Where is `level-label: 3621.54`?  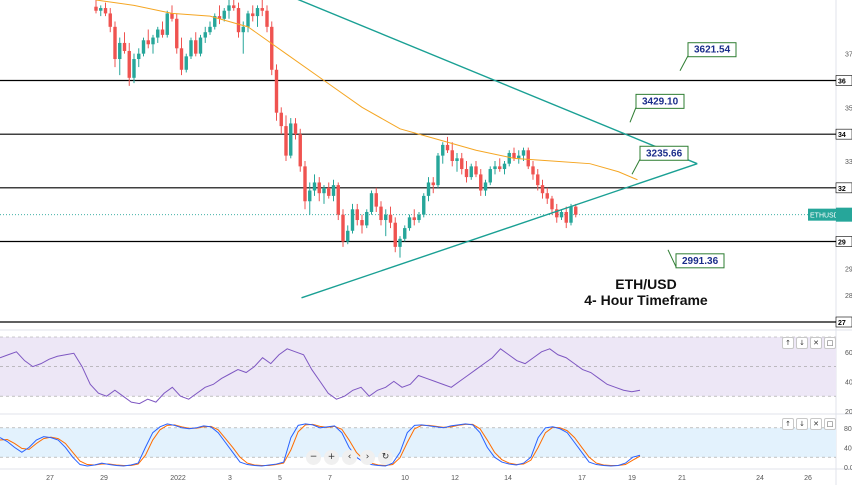
level-label: 3621.54 is located at coordinates (712, 50).